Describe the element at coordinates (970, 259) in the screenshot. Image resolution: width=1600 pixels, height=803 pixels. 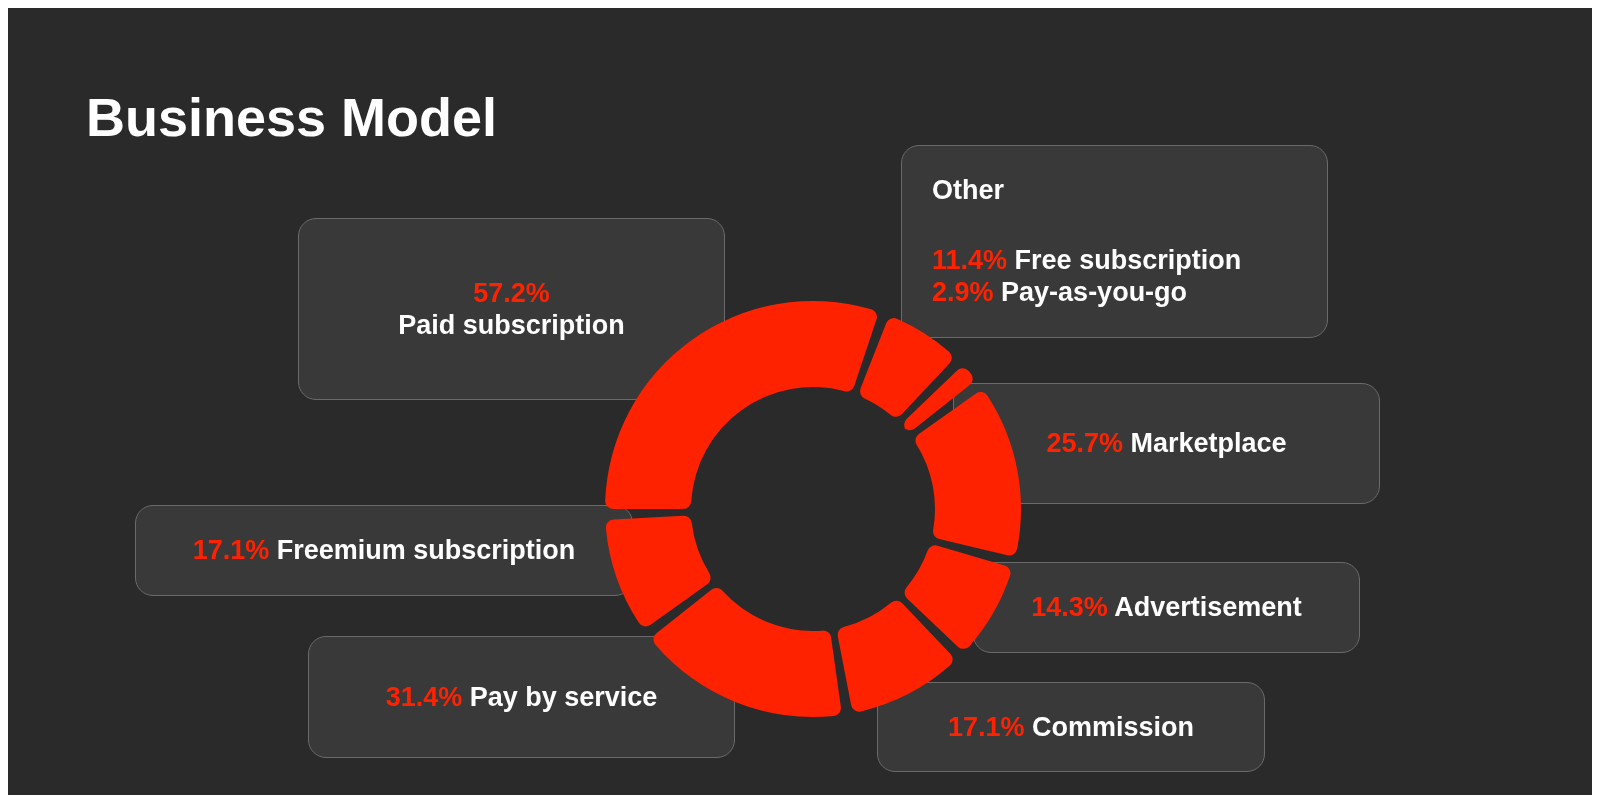
I see `data-label: 11.4%` at that location.